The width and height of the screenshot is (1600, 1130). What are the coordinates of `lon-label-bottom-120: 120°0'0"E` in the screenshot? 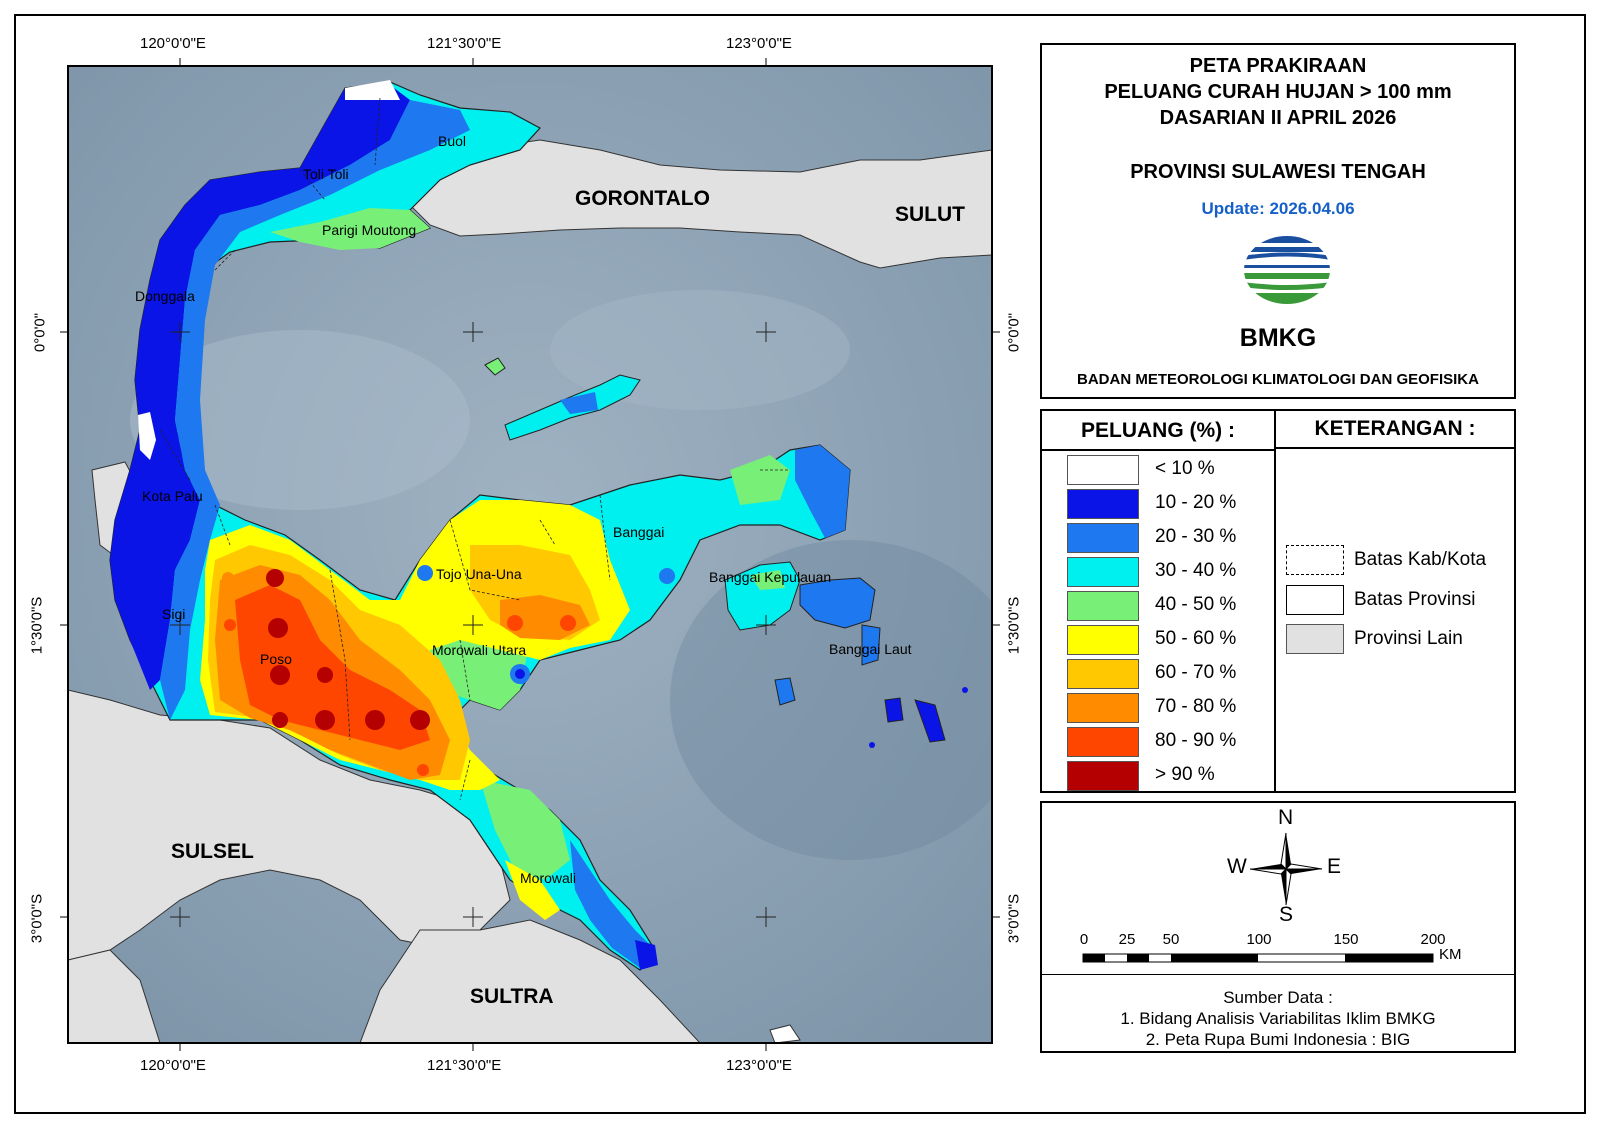 It's located at (173, 1065).